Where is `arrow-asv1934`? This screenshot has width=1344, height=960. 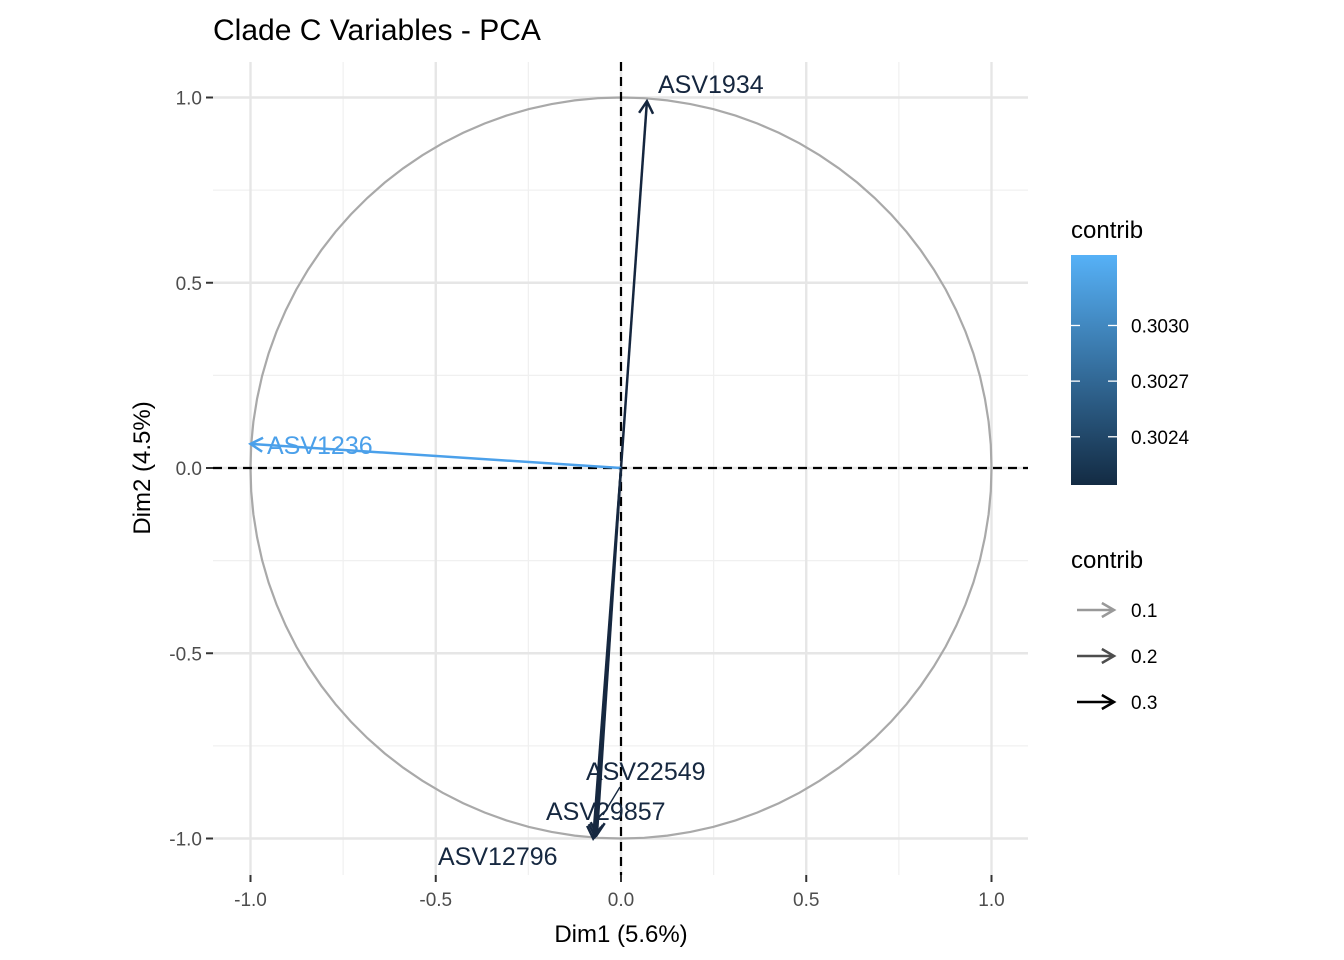 arrow-asv1934 is located at coordinates (637, 283).